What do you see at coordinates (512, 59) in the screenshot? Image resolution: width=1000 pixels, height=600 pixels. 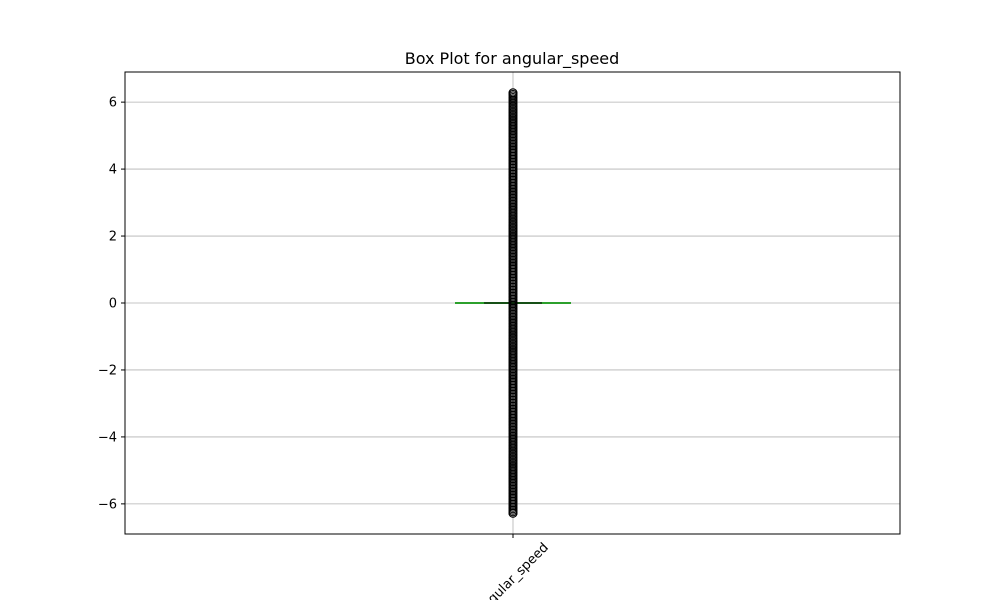 I see `chart-title: Box Plot for angular_speed` at bounding box center [512, 59].